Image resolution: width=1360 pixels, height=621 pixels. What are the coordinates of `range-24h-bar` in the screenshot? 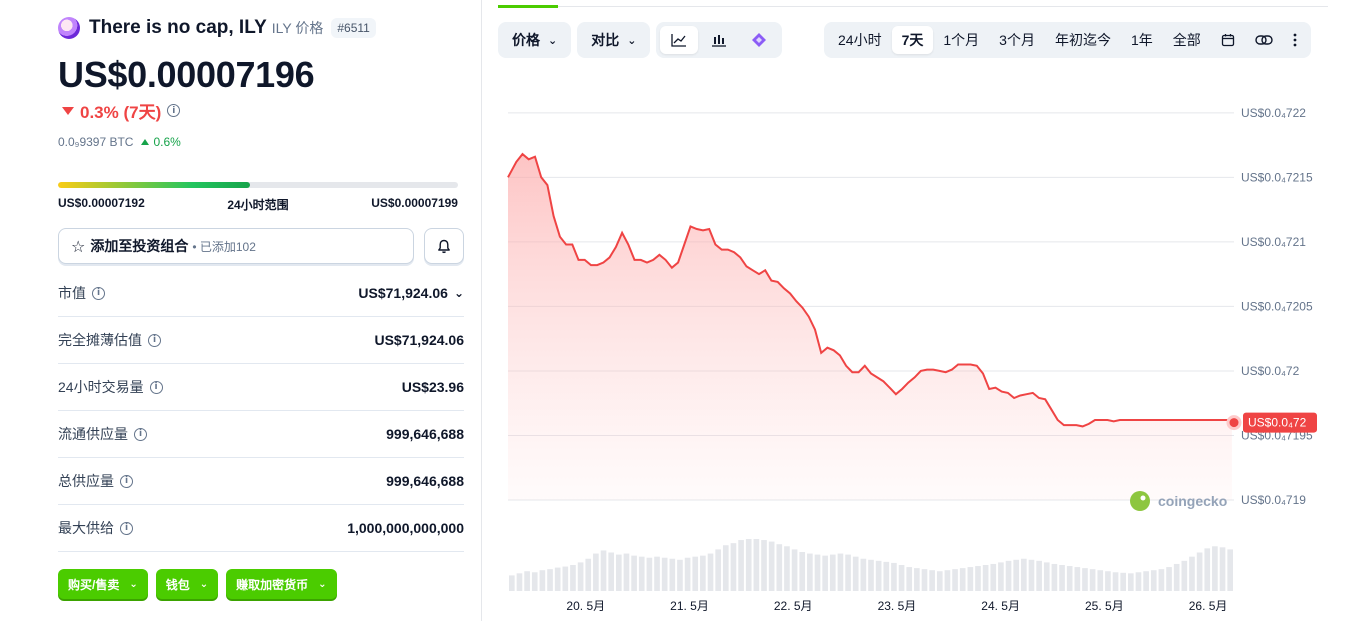 It's located at (258, 185).